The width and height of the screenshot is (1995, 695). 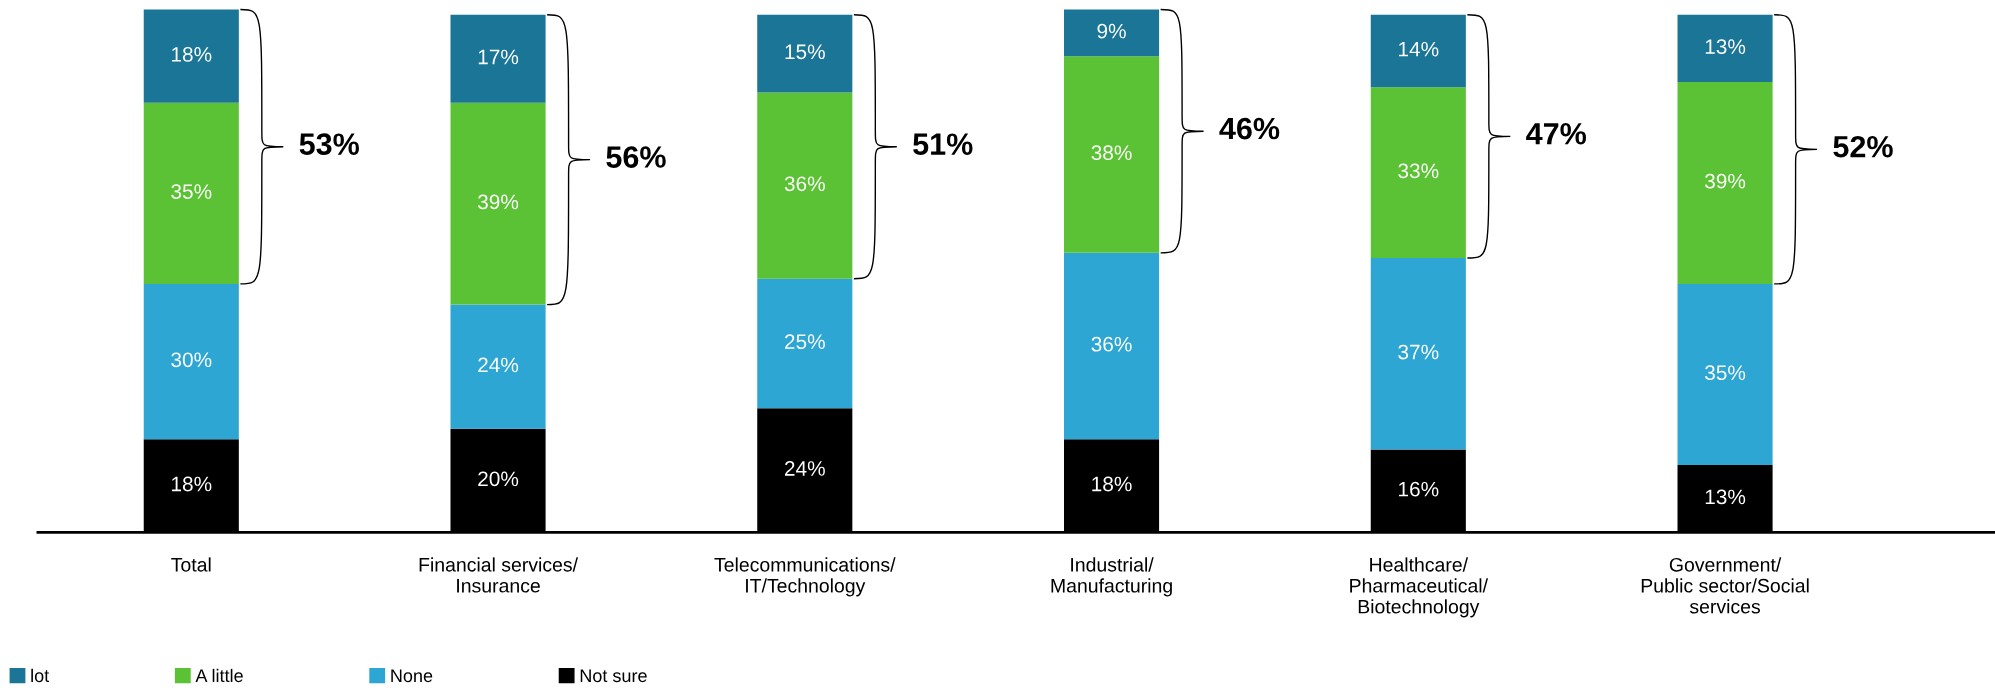 I want to click on x-tick-label: Telecommunications/ IT/Technology, so click(x=805, y=577).